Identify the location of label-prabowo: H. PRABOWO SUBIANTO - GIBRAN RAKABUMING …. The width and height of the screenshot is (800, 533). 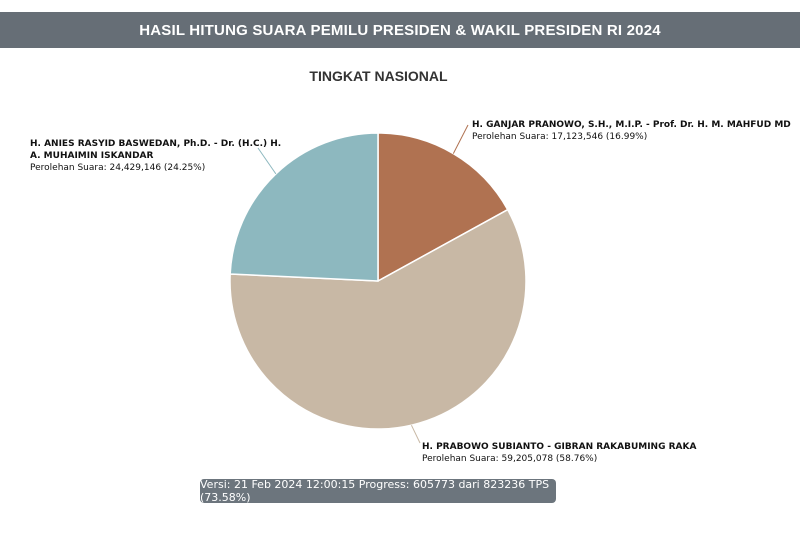
(559, 453).